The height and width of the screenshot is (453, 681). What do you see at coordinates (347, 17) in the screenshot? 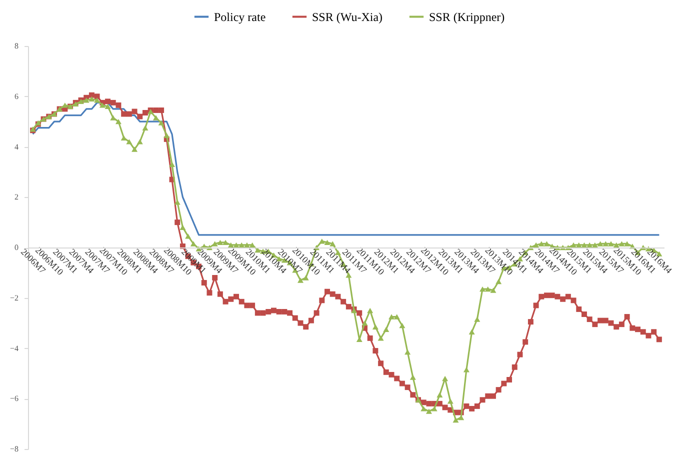
I see `legend-label: SSR (Wu-Xia)` at bounding box center [347, 17].